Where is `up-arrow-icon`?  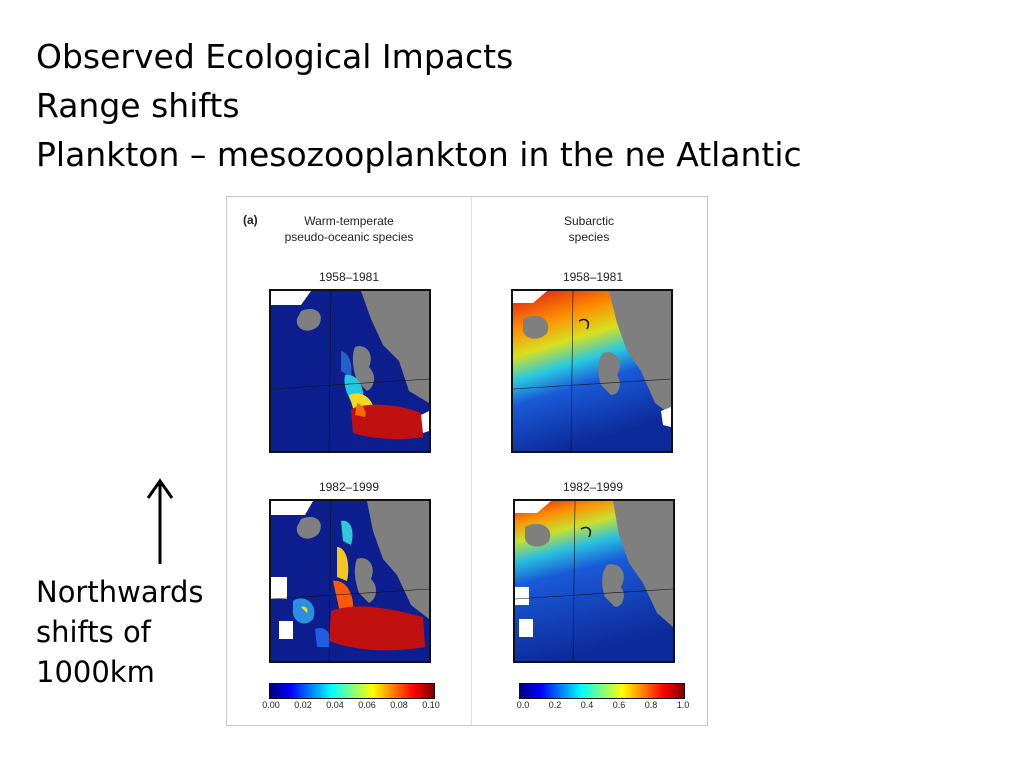 up-arrow-icon is located at coordinates (160, 522).